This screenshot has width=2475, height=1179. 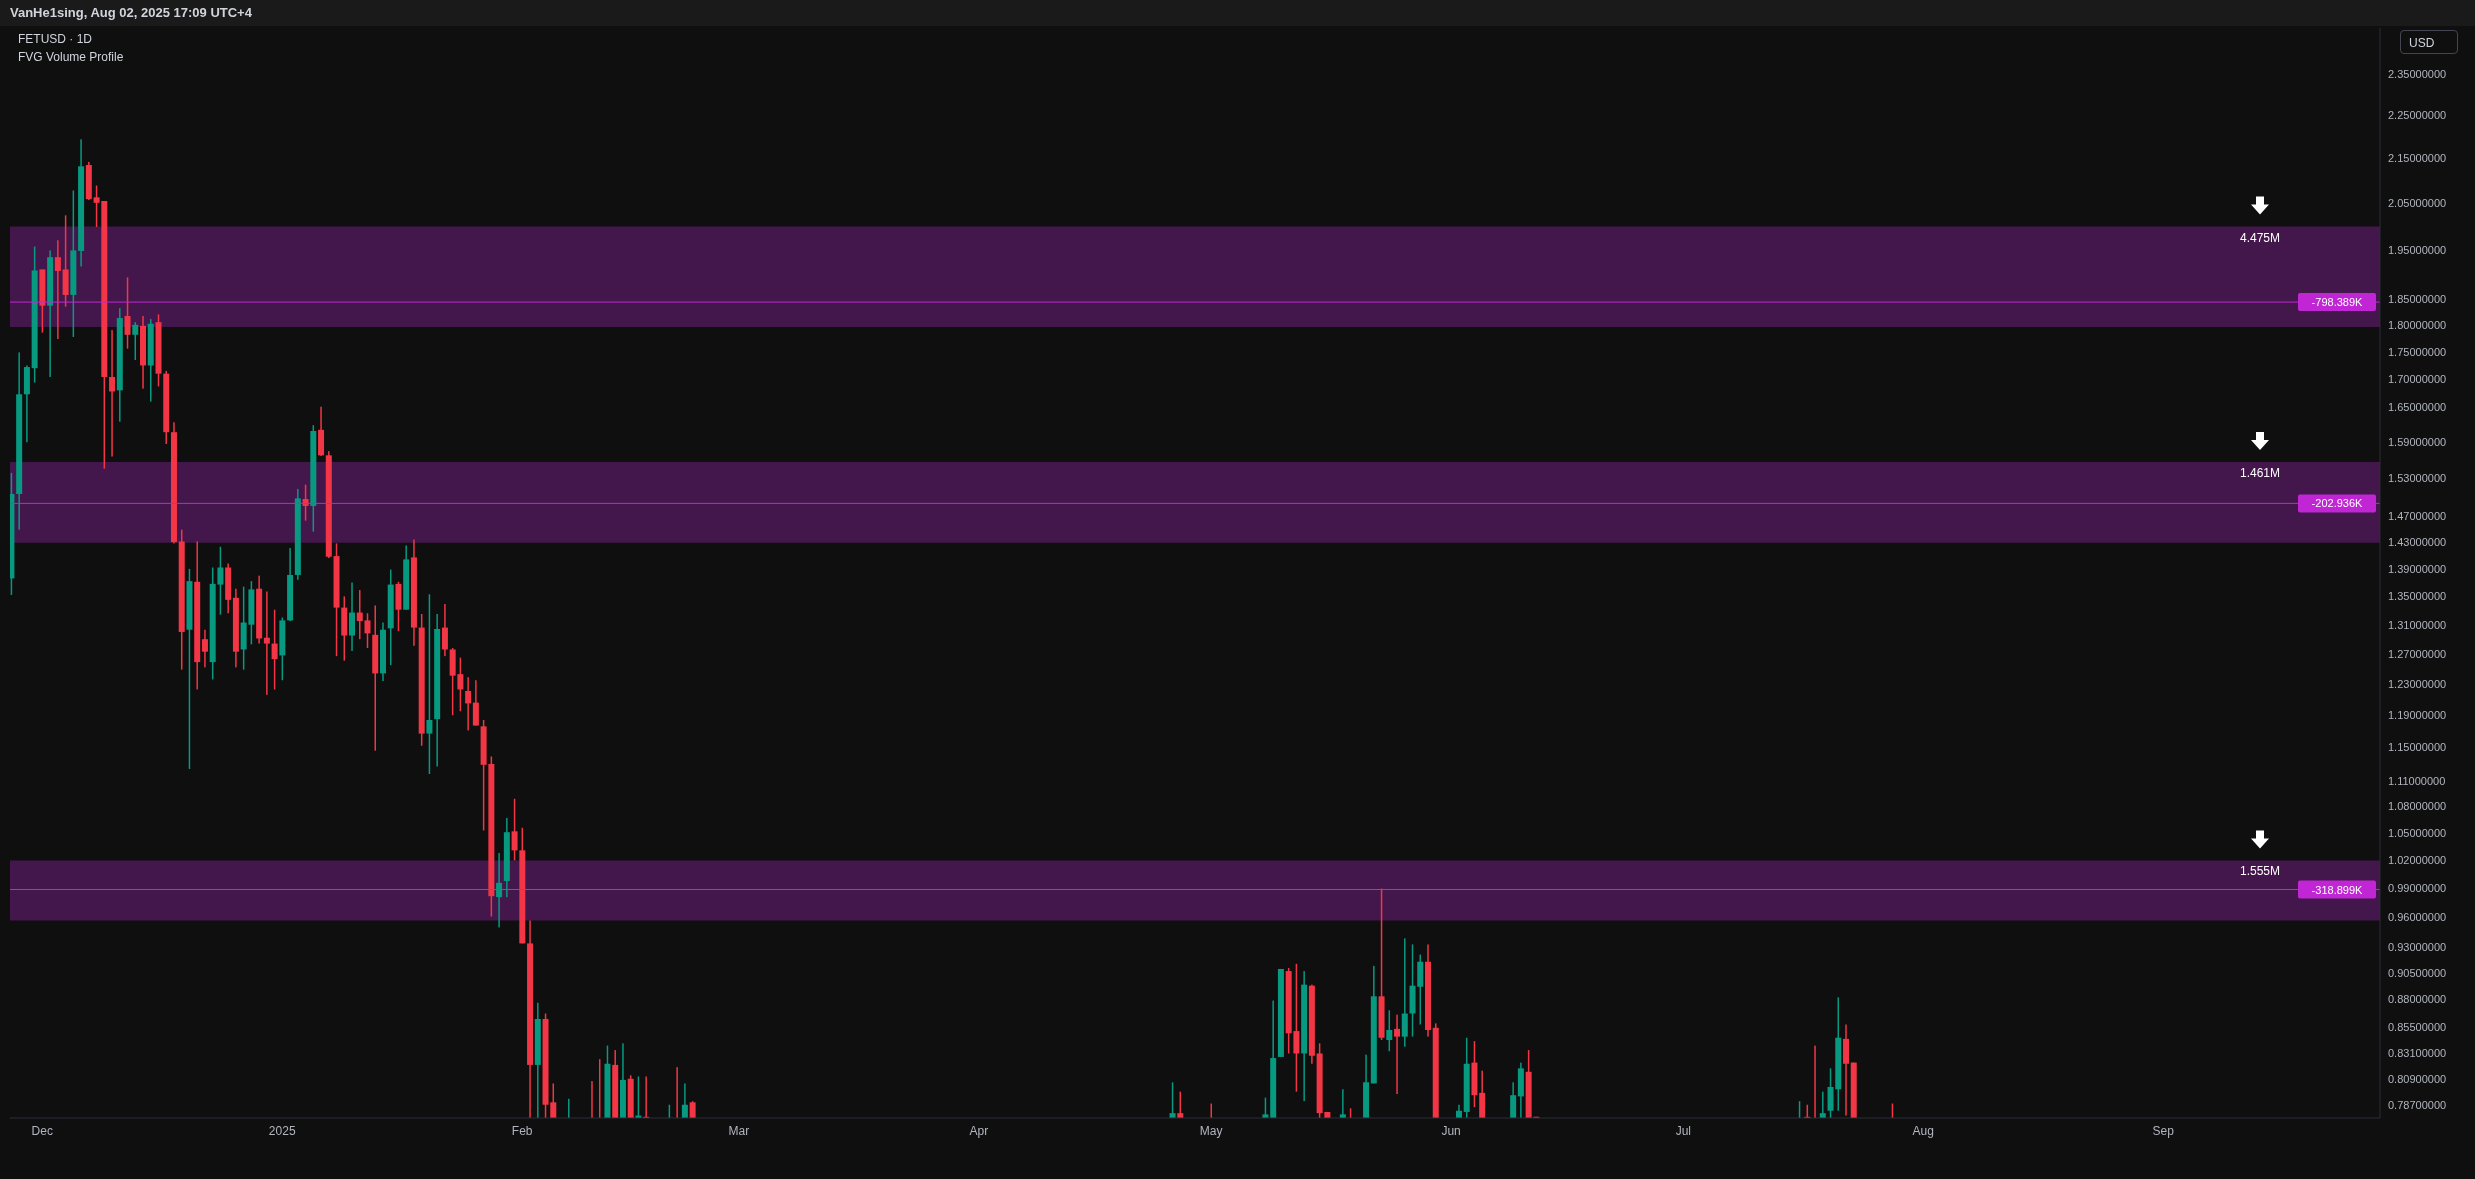 I want to click on y-tick-label: 1.95000000, so click(x=2417, y=249).